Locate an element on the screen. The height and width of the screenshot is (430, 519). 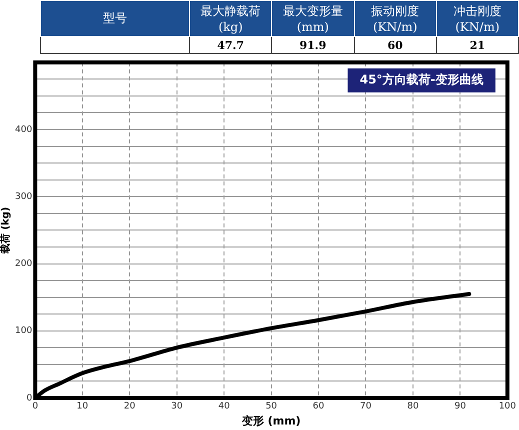
x-tick-label: 40 is located at coordinates (224, 407).